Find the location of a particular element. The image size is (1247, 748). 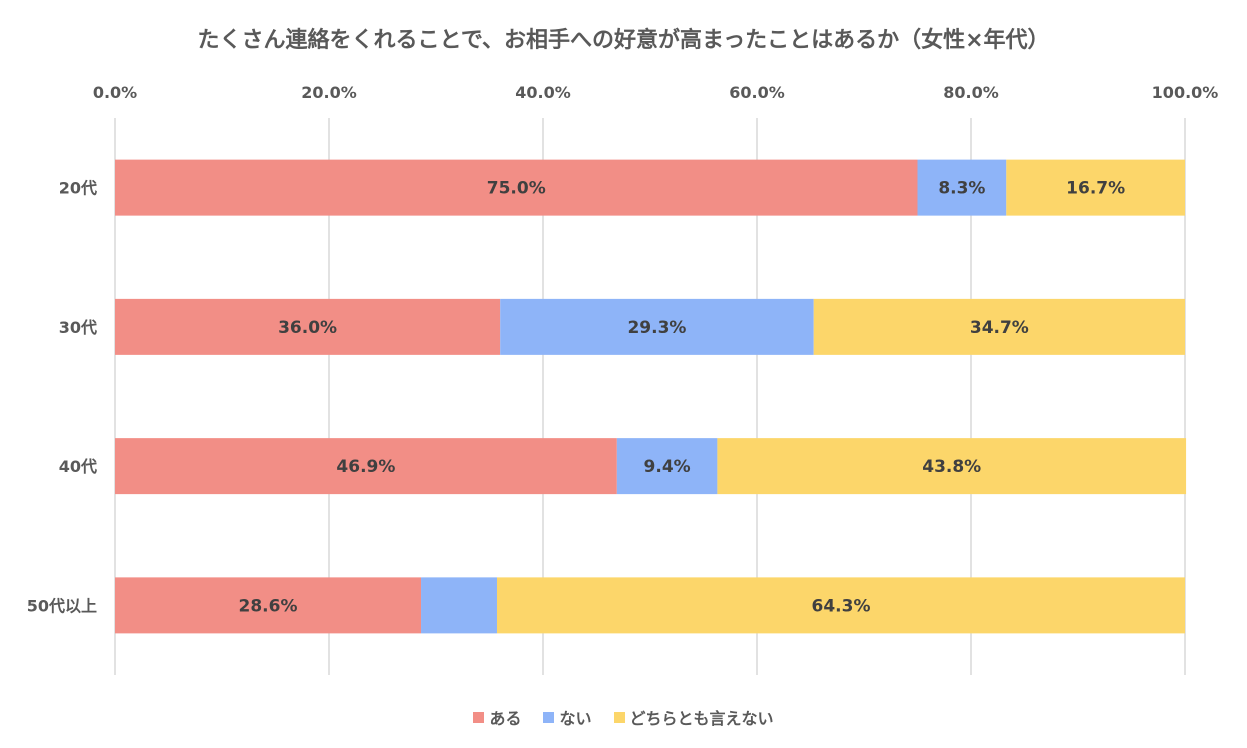

chart-title: たくさん連絡をくれることで、お相手への好意が高まったことはあるか（女性×年代） is located at coordinates (623, 40).